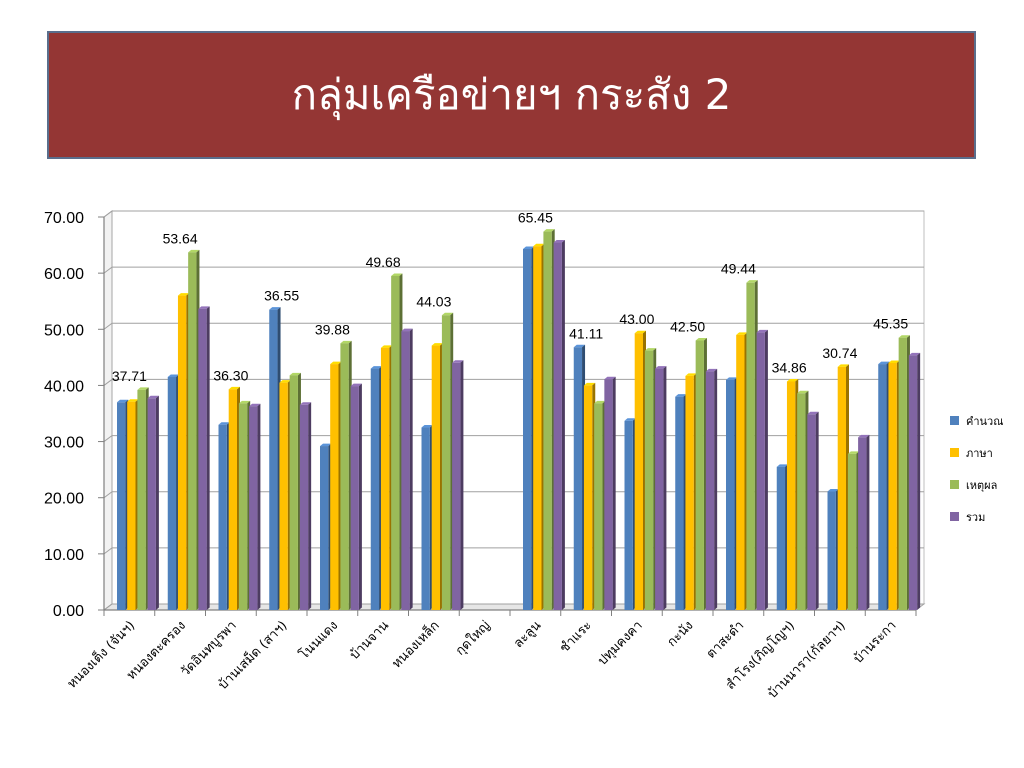 The width and height of the screenshot is (1024, 768). Describe the element at coordinates (414, 643) in the screenshot. I see `x-category-label: หนองเหล็ก` at that location.